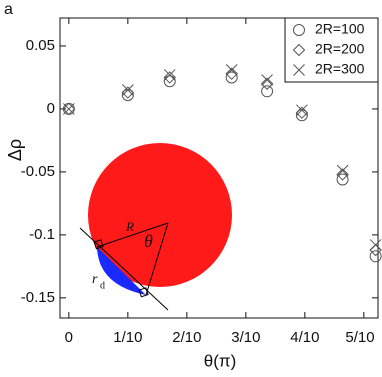 The height and width of the screenshot is (377, 382). I want to click on x-tick-label: 0, so click(69, 337).